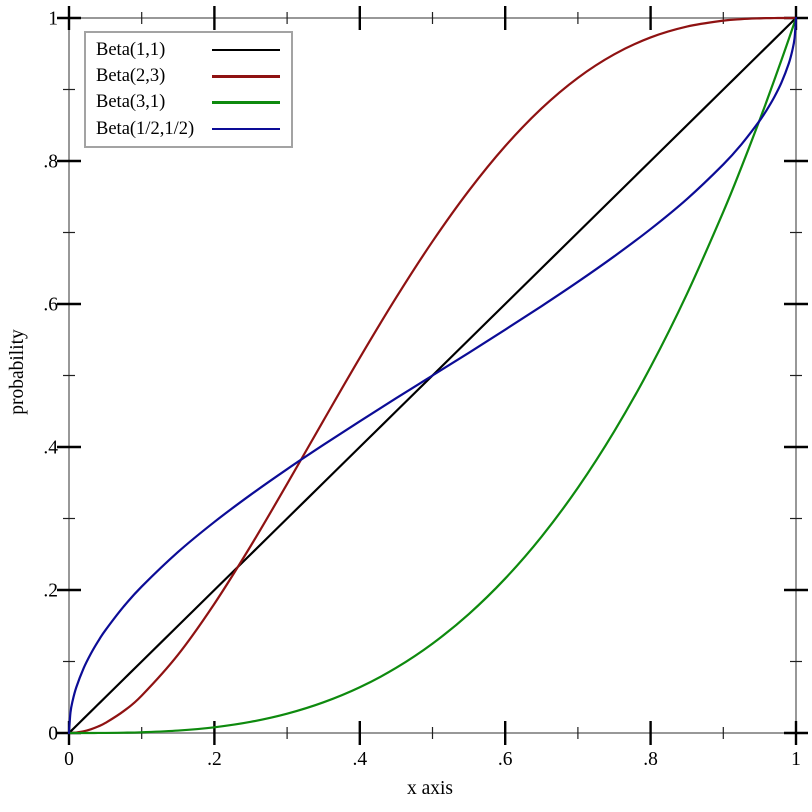 The width and height of the screenshot is (812, 812). What do you see at coordinates (53, 19) in the screenshot?
I see `y-tick-label: 1` at bounding box center [53, 19].